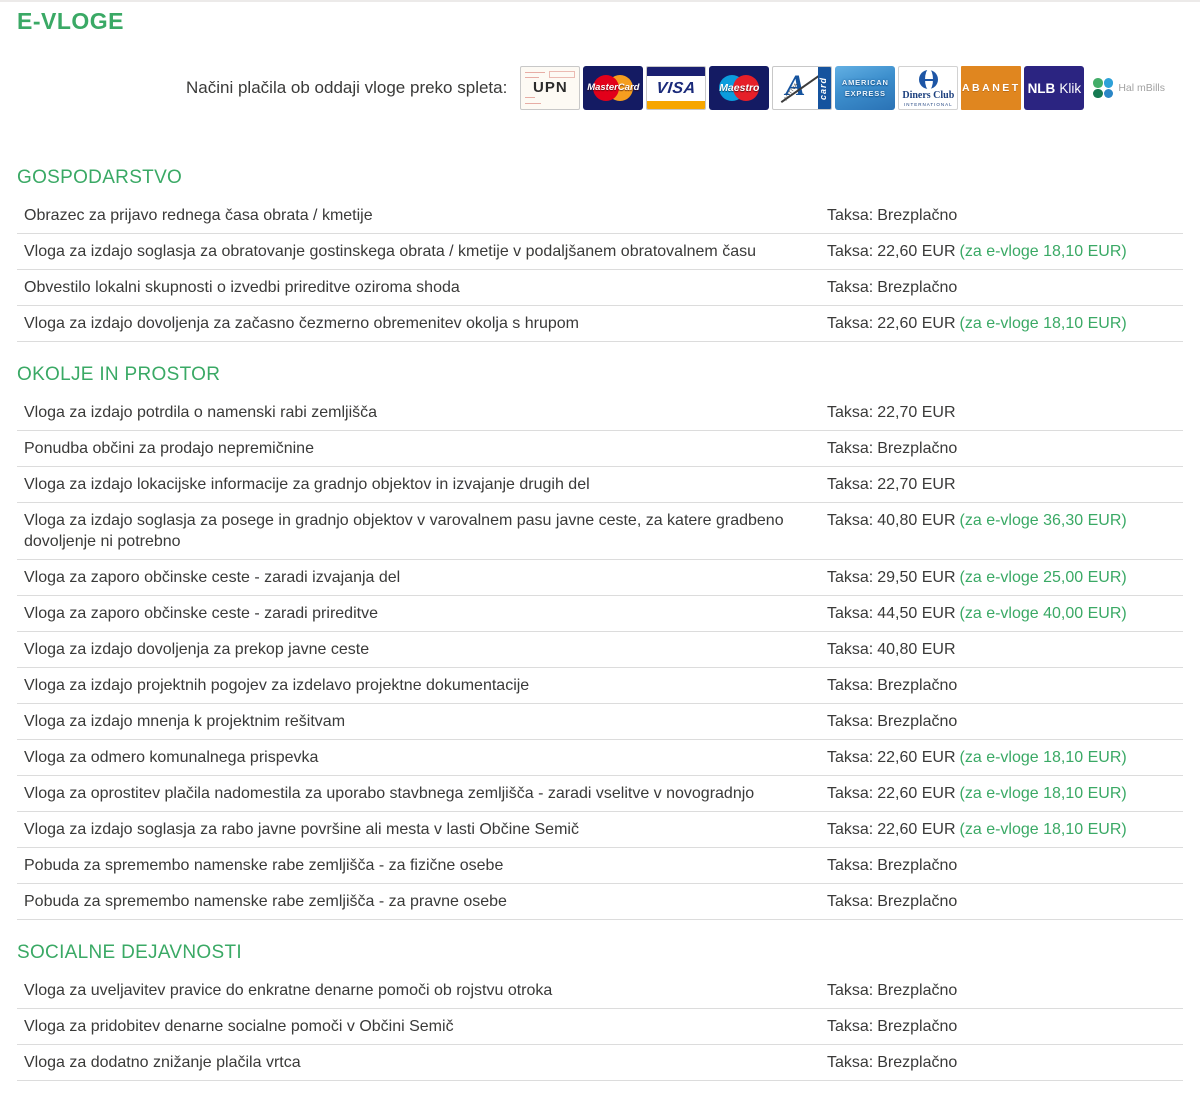  Describe the element at coordinates (1070, 88) in the screenshot. I see `nlb-label-light: Klik` at that location.